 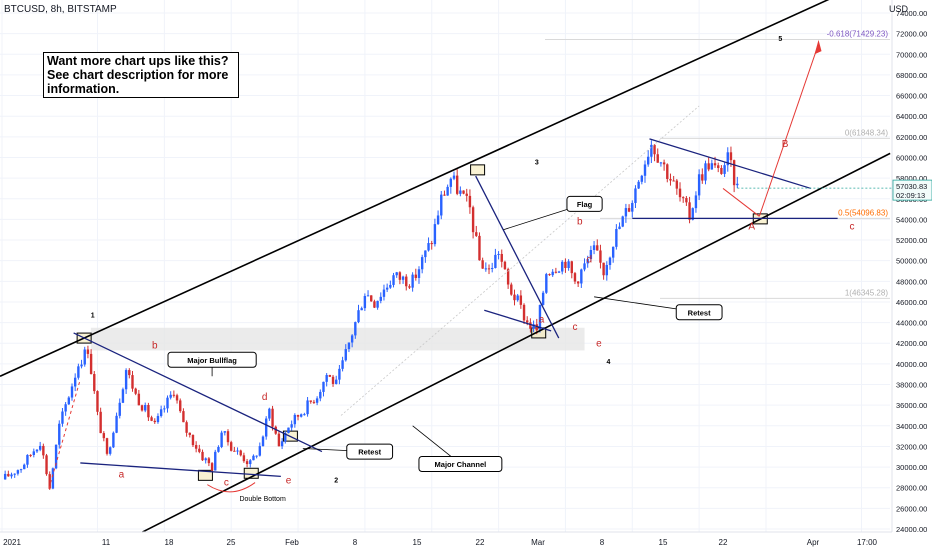 I want to click on callout-box, so click(x=584, y=203).